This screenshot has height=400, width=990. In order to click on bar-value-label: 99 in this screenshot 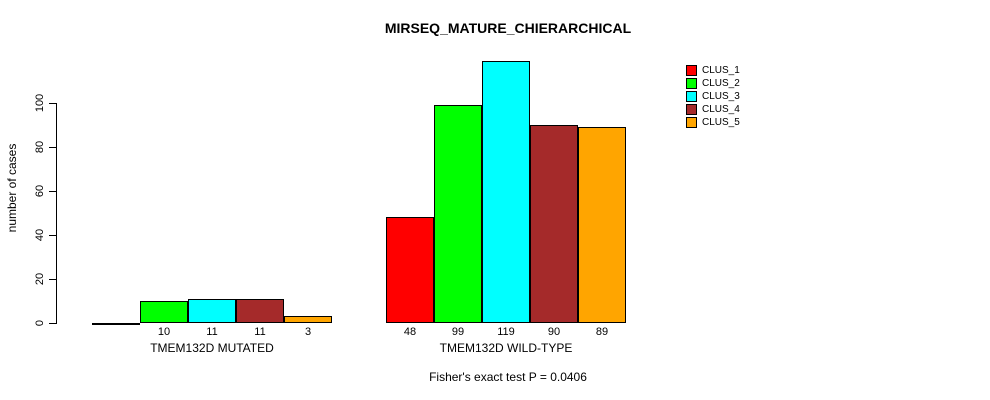, I will do `click(458, 332)`.